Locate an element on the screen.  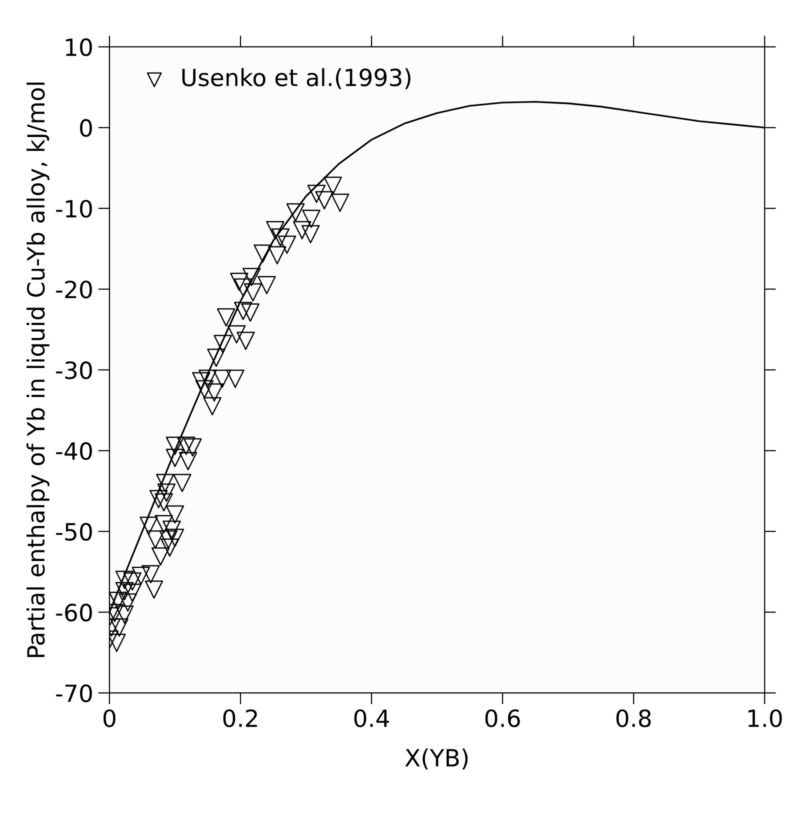
y-tick-label: -50 is located at coordinates (74, 531).